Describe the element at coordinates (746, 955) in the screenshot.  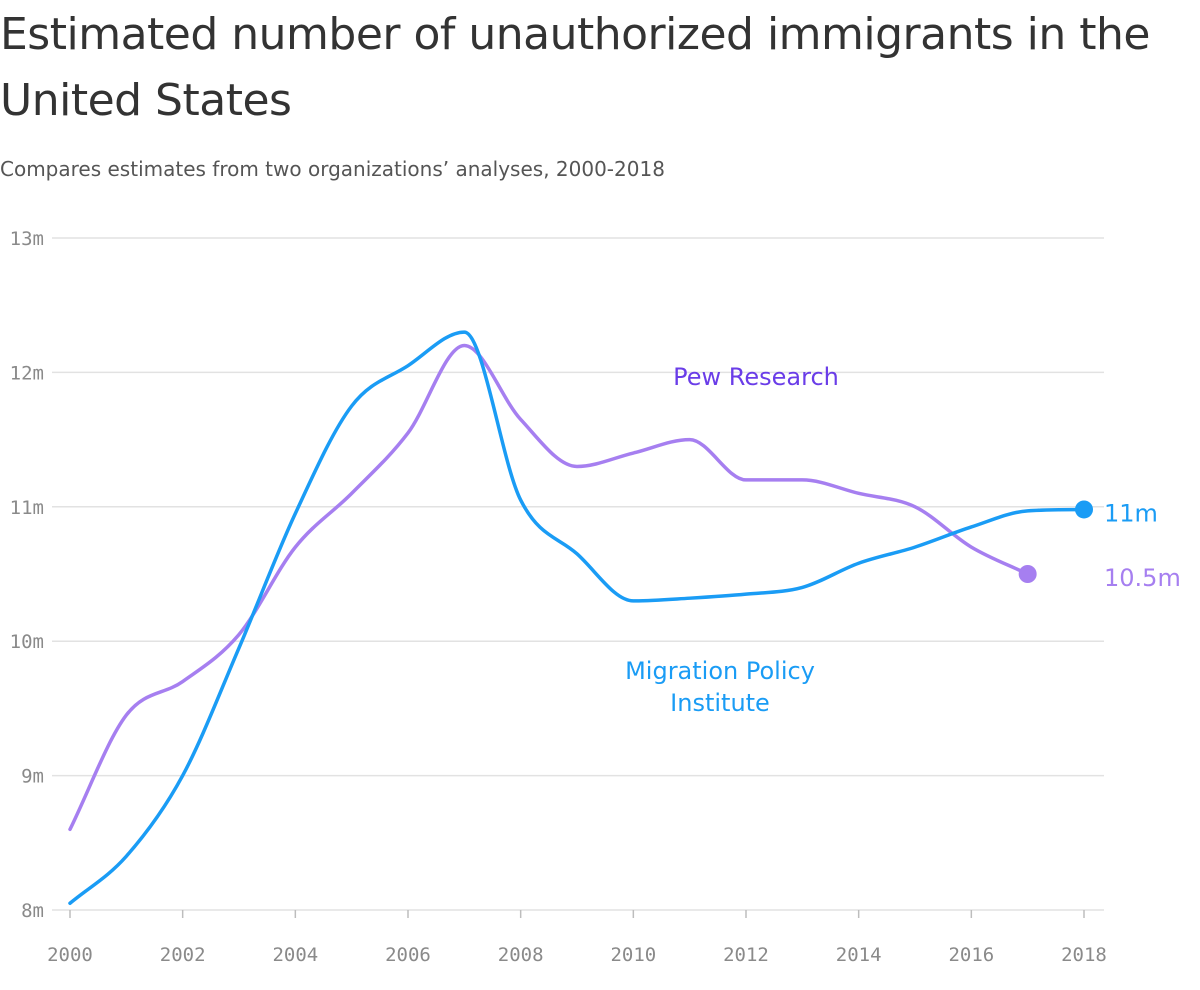
I see `x-tick-label: 2012` at that location.